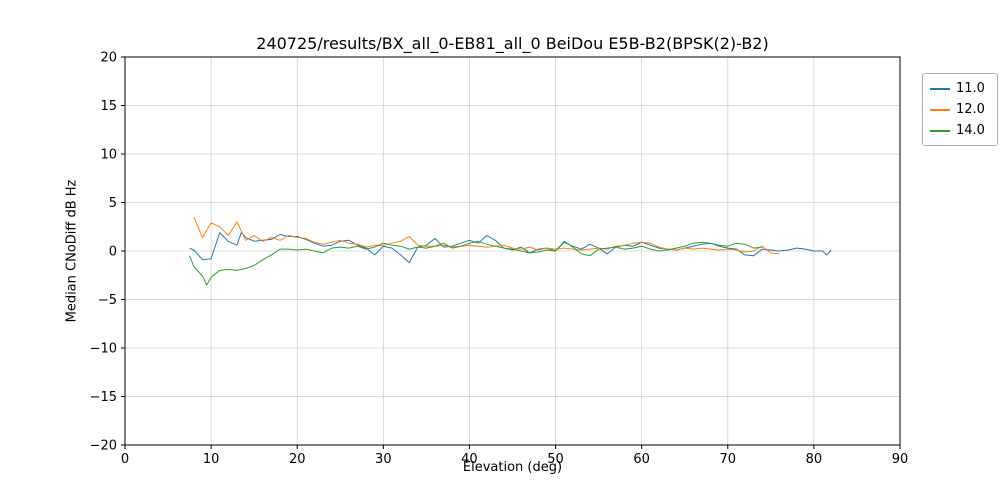  What do you see at coordinates (113, 252) in the screenshot?
I see `y-tick-label: 0` at bounding box center [113, 252].